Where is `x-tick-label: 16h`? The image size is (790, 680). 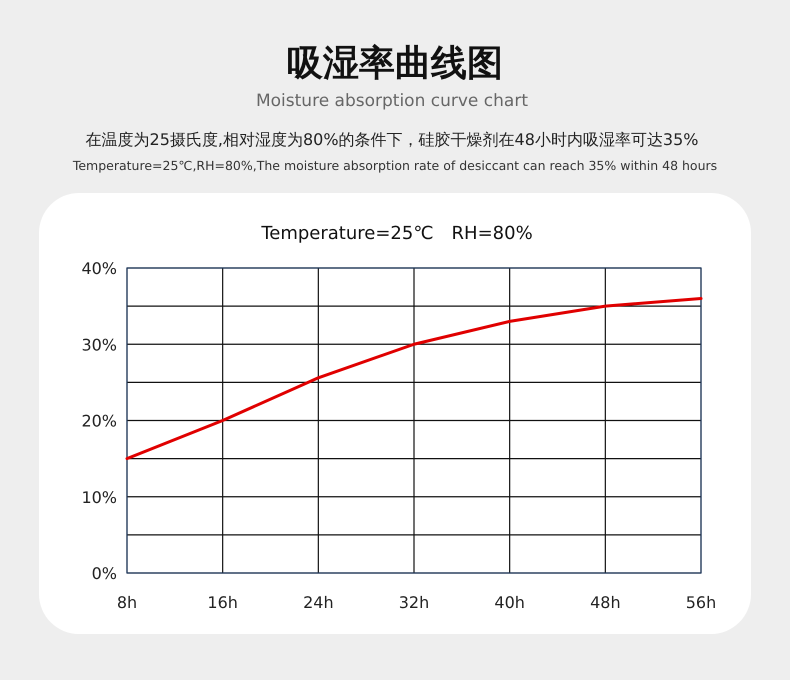 x-tick-label: 16h is located at coordinates (222, 602).